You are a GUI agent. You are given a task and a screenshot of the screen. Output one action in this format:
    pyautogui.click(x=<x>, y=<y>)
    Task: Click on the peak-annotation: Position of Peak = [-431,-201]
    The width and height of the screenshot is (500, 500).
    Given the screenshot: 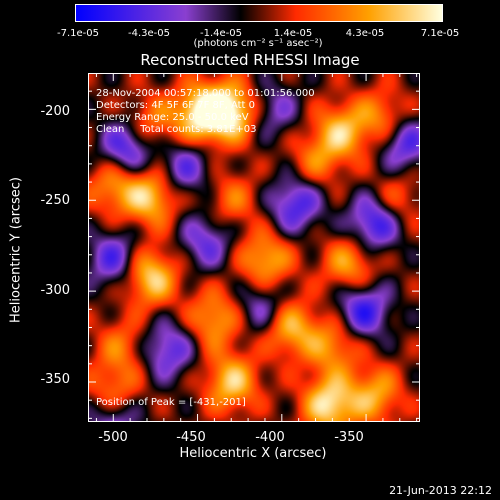 What is the action you would take?
    pyautogui.click(x=171, y=402)
    